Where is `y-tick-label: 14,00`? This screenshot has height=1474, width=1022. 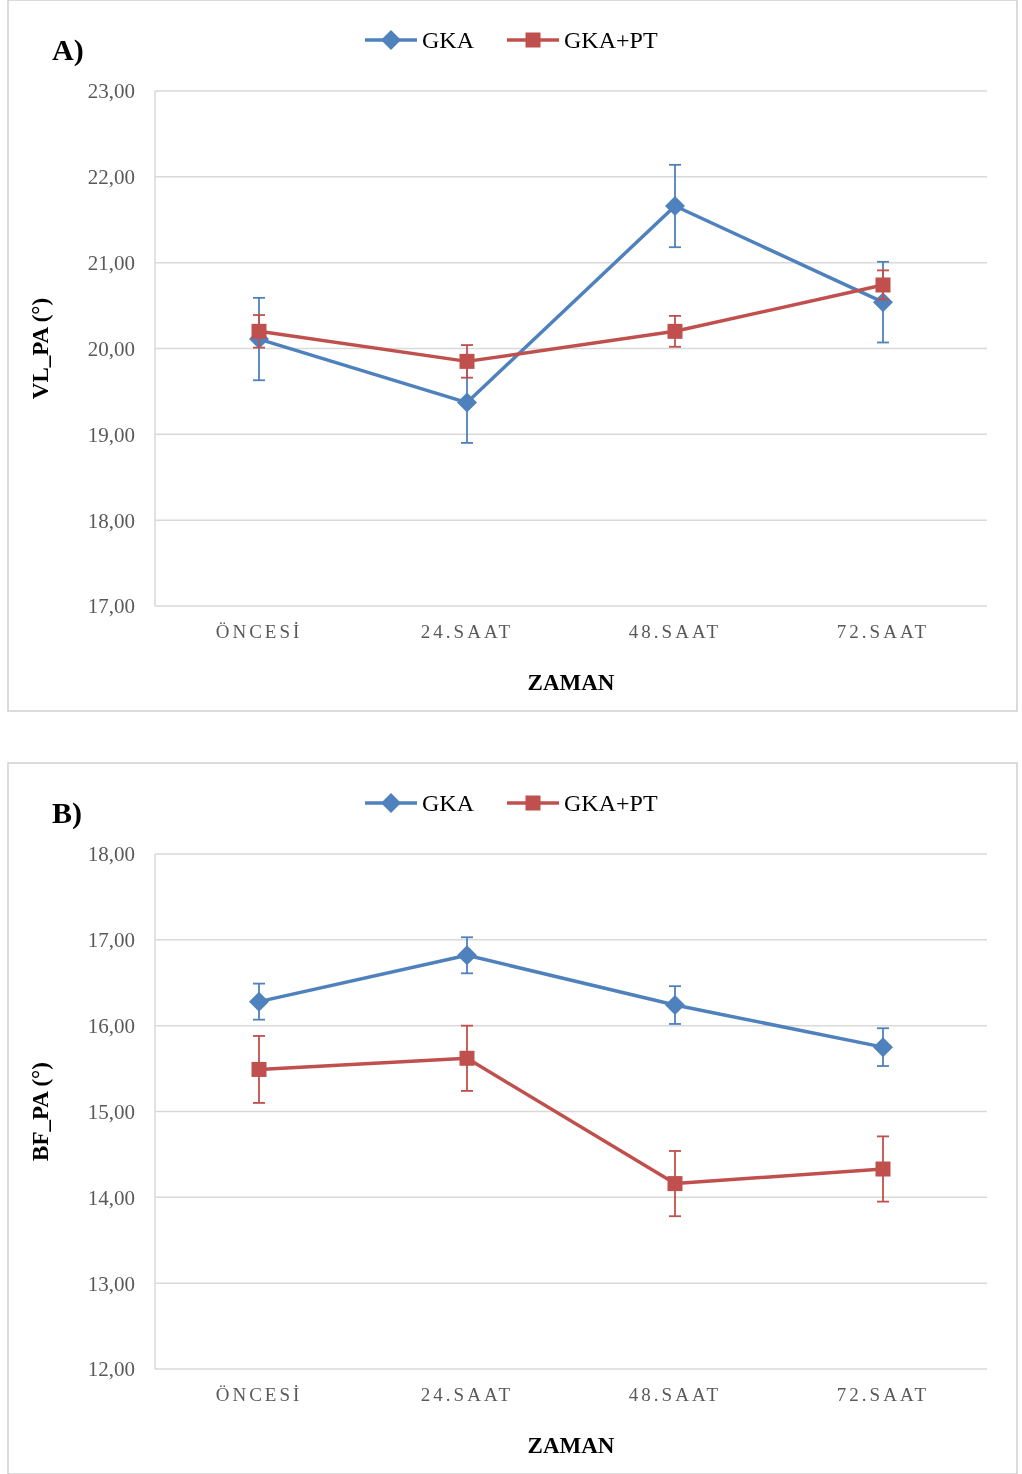 y-tick-label: 14,00 is located at coordinates (111, 1197).